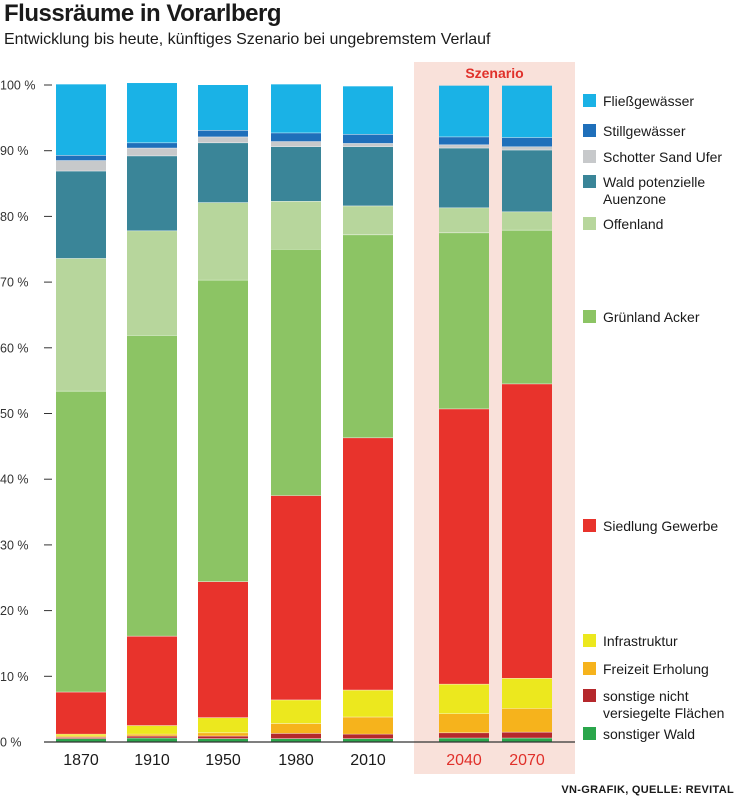 The image size is (742, 800). I want to click on bar-segment-1980-siedlung-gewerbe, so click(296, 597).